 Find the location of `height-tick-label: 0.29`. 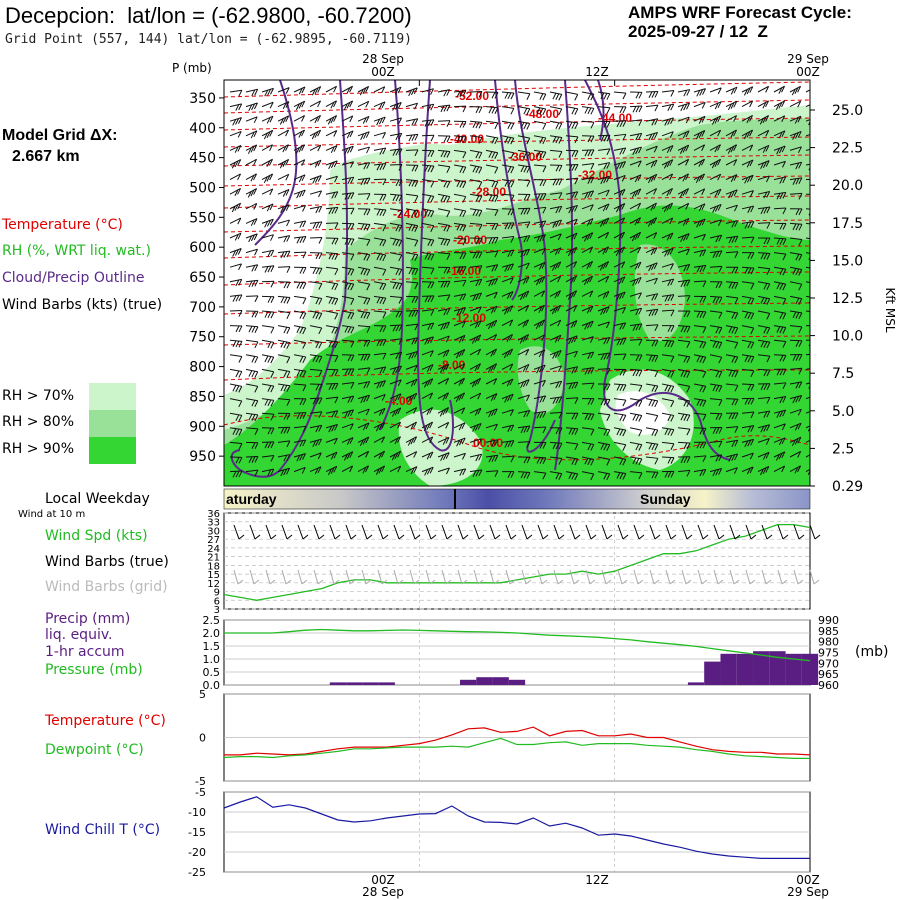

height-tick-label: 0.29 is located at coordinates (847, 487).